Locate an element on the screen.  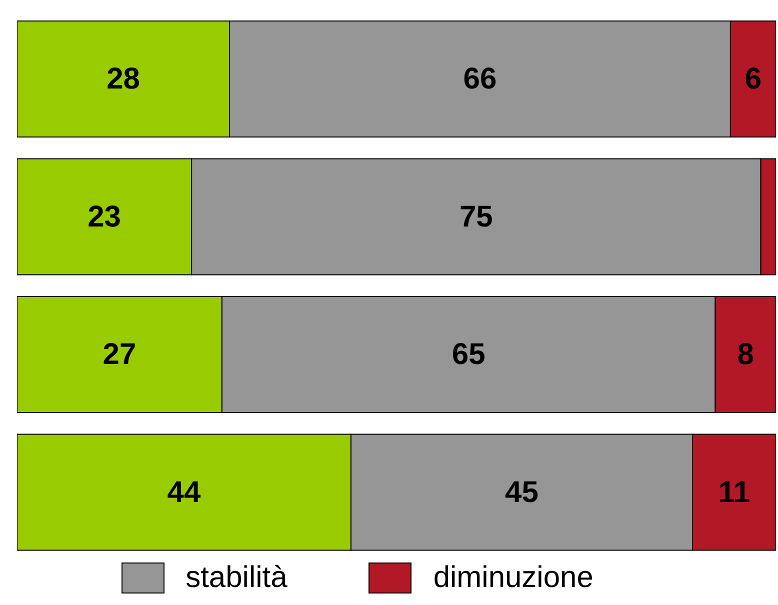
data-label: 75 is located at coordinates (476, 217).